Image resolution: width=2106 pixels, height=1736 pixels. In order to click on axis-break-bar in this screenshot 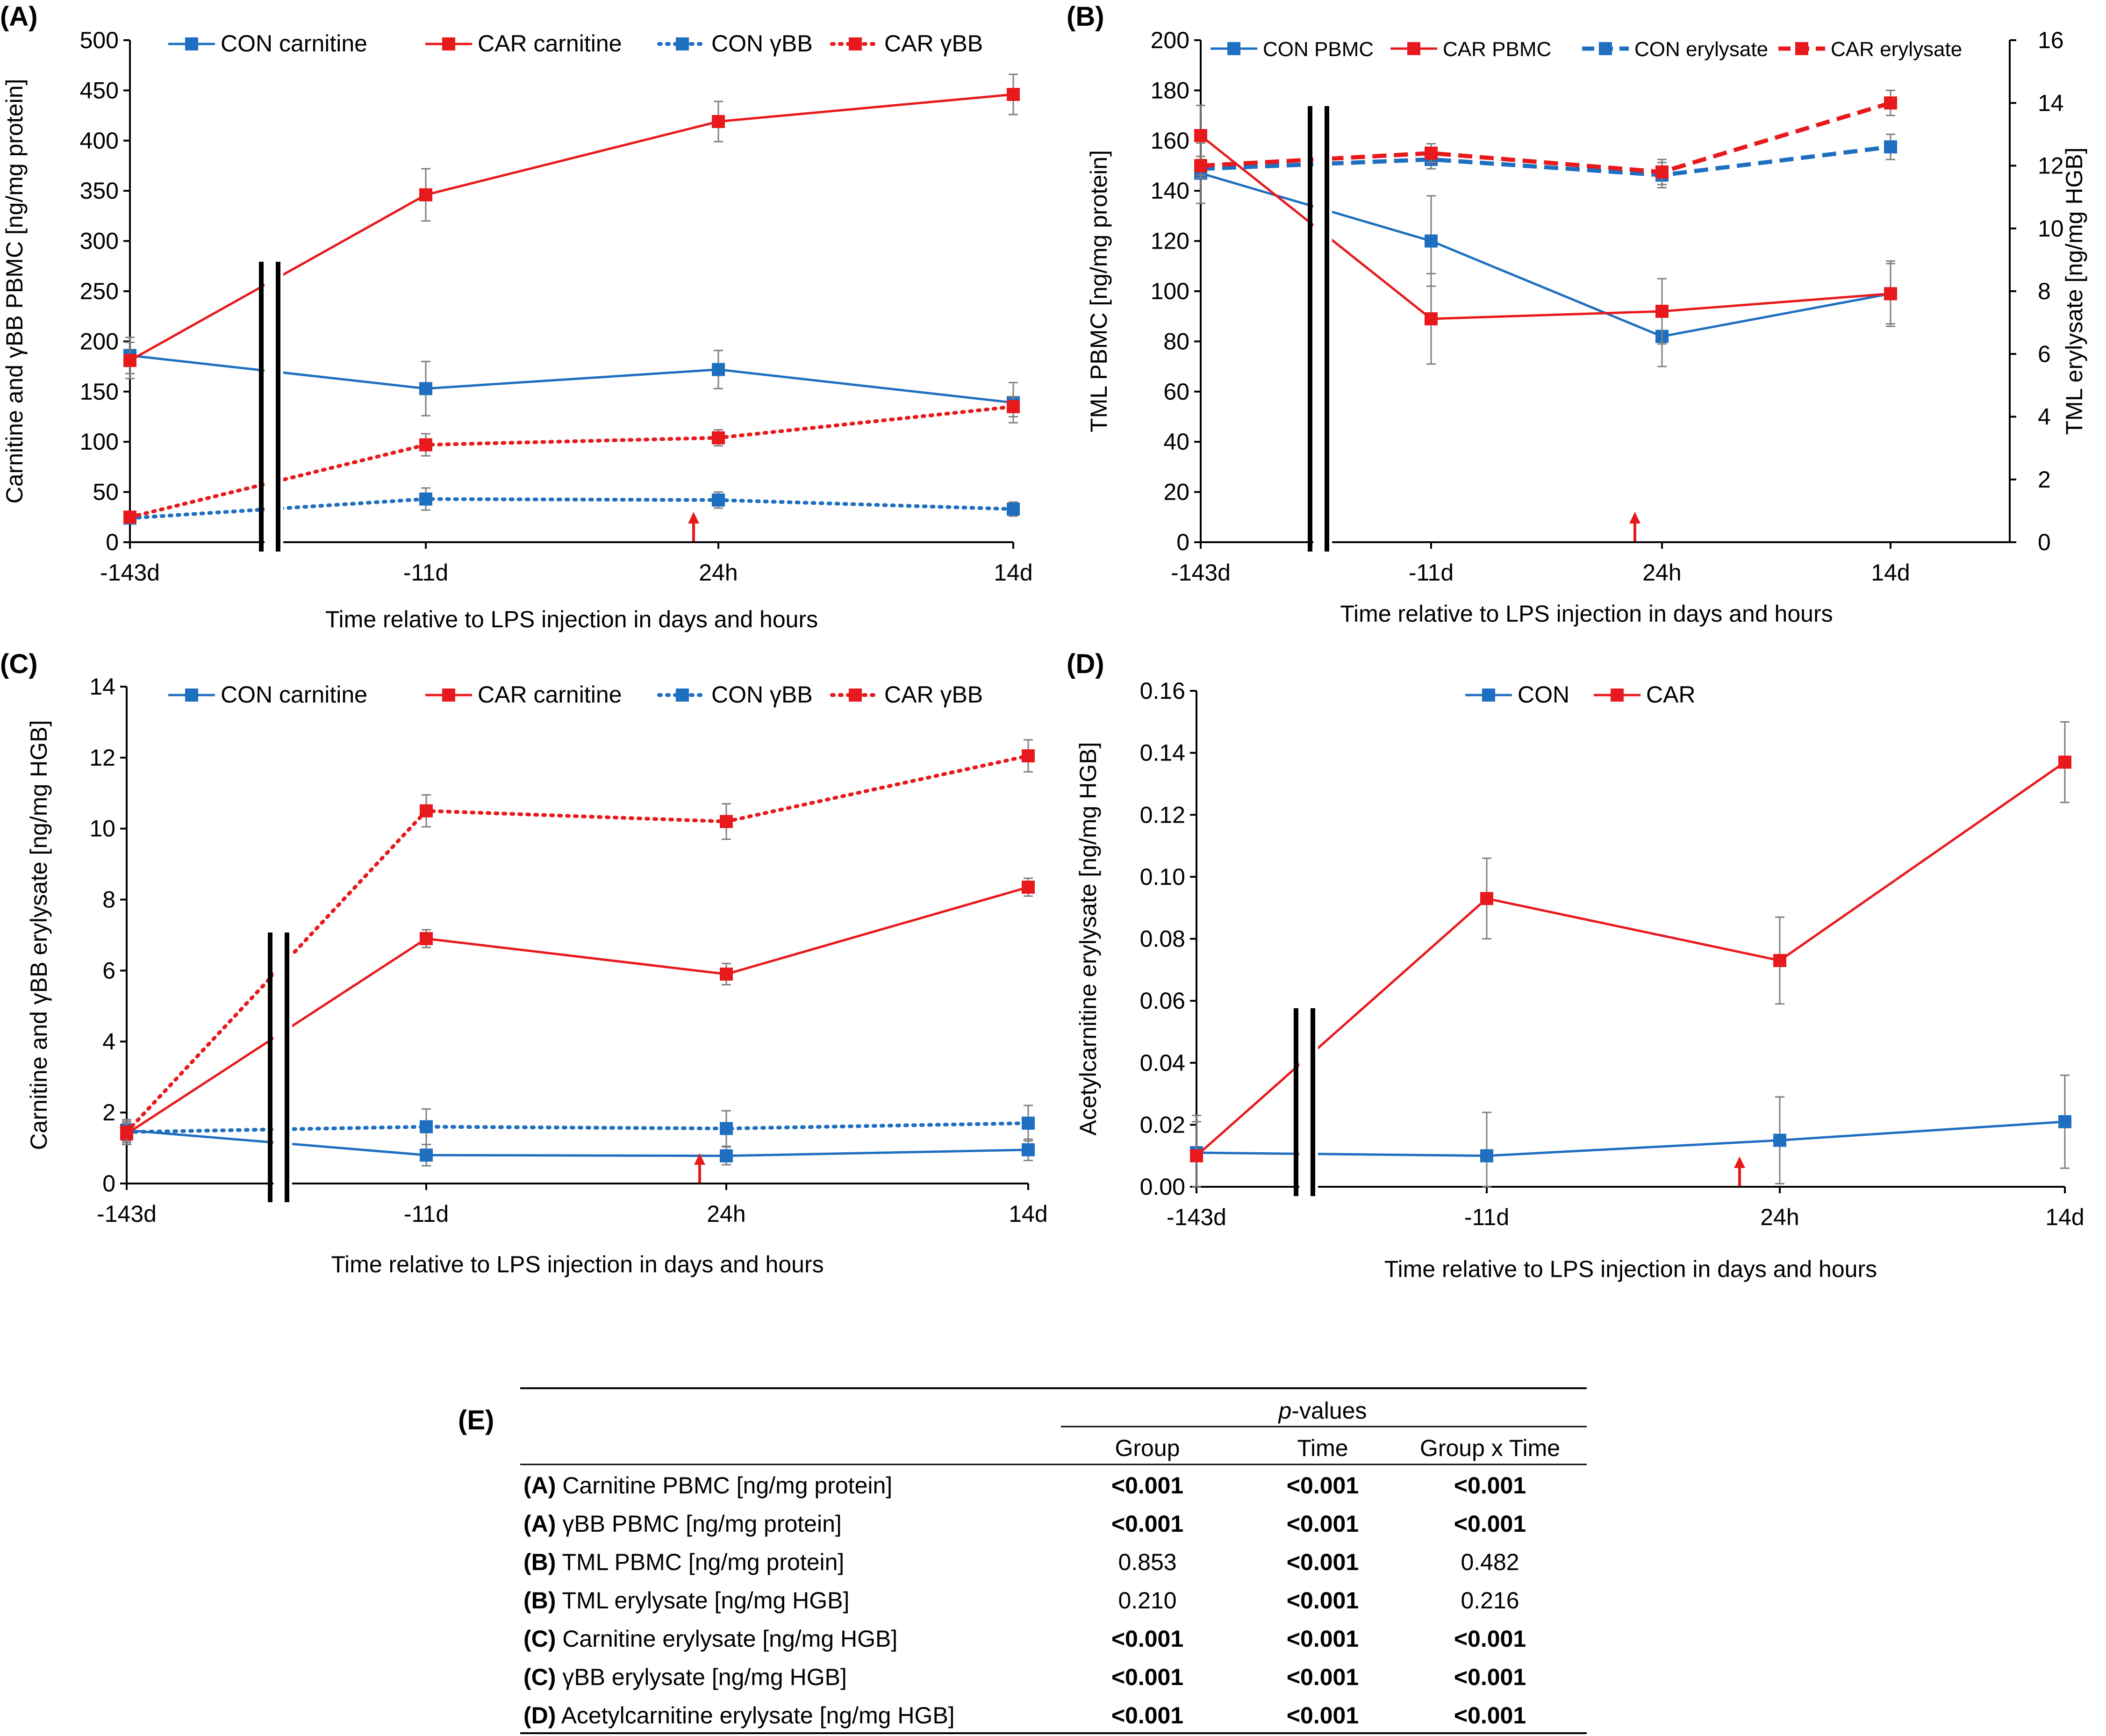, I will do `click(287, 1067)`.